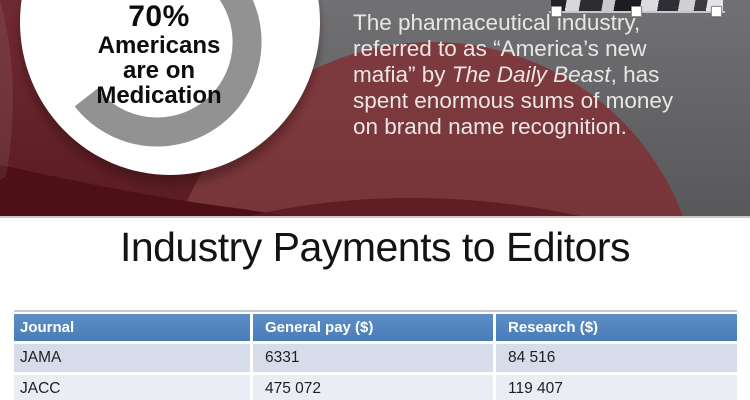 Image resolution: width=750 pixels, height=400 pixels. I want to click on paragraph-line: mafia” by The Daily Beast, has, so click(549, 75).